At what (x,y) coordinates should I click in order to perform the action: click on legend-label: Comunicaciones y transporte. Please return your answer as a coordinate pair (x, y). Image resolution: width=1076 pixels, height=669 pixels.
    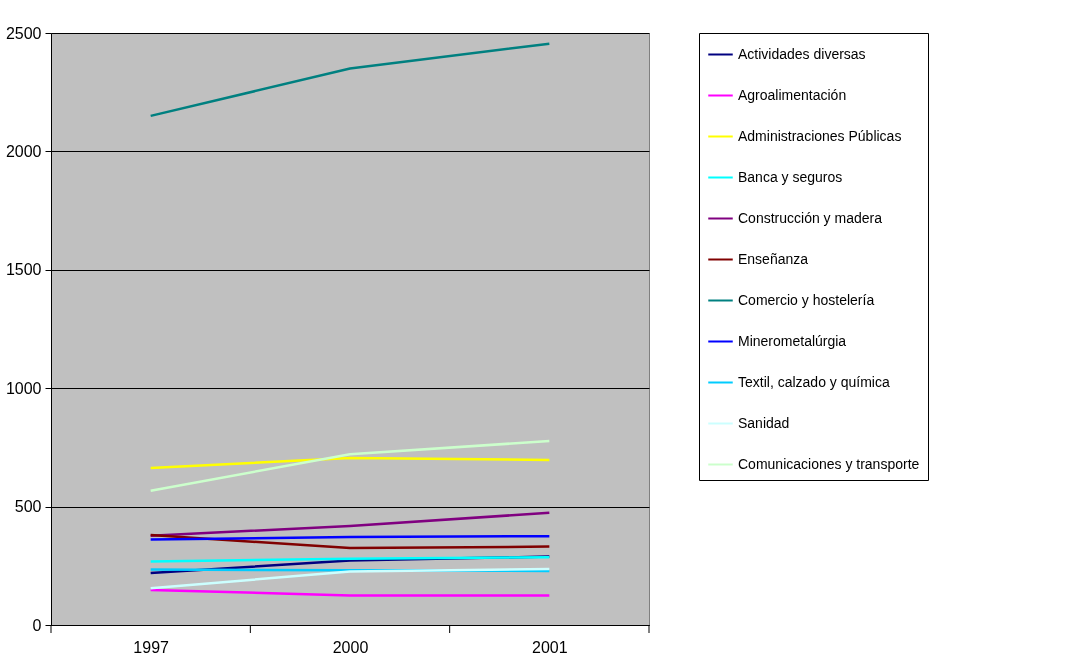
    Looking at the image, I should click on (829, 463).